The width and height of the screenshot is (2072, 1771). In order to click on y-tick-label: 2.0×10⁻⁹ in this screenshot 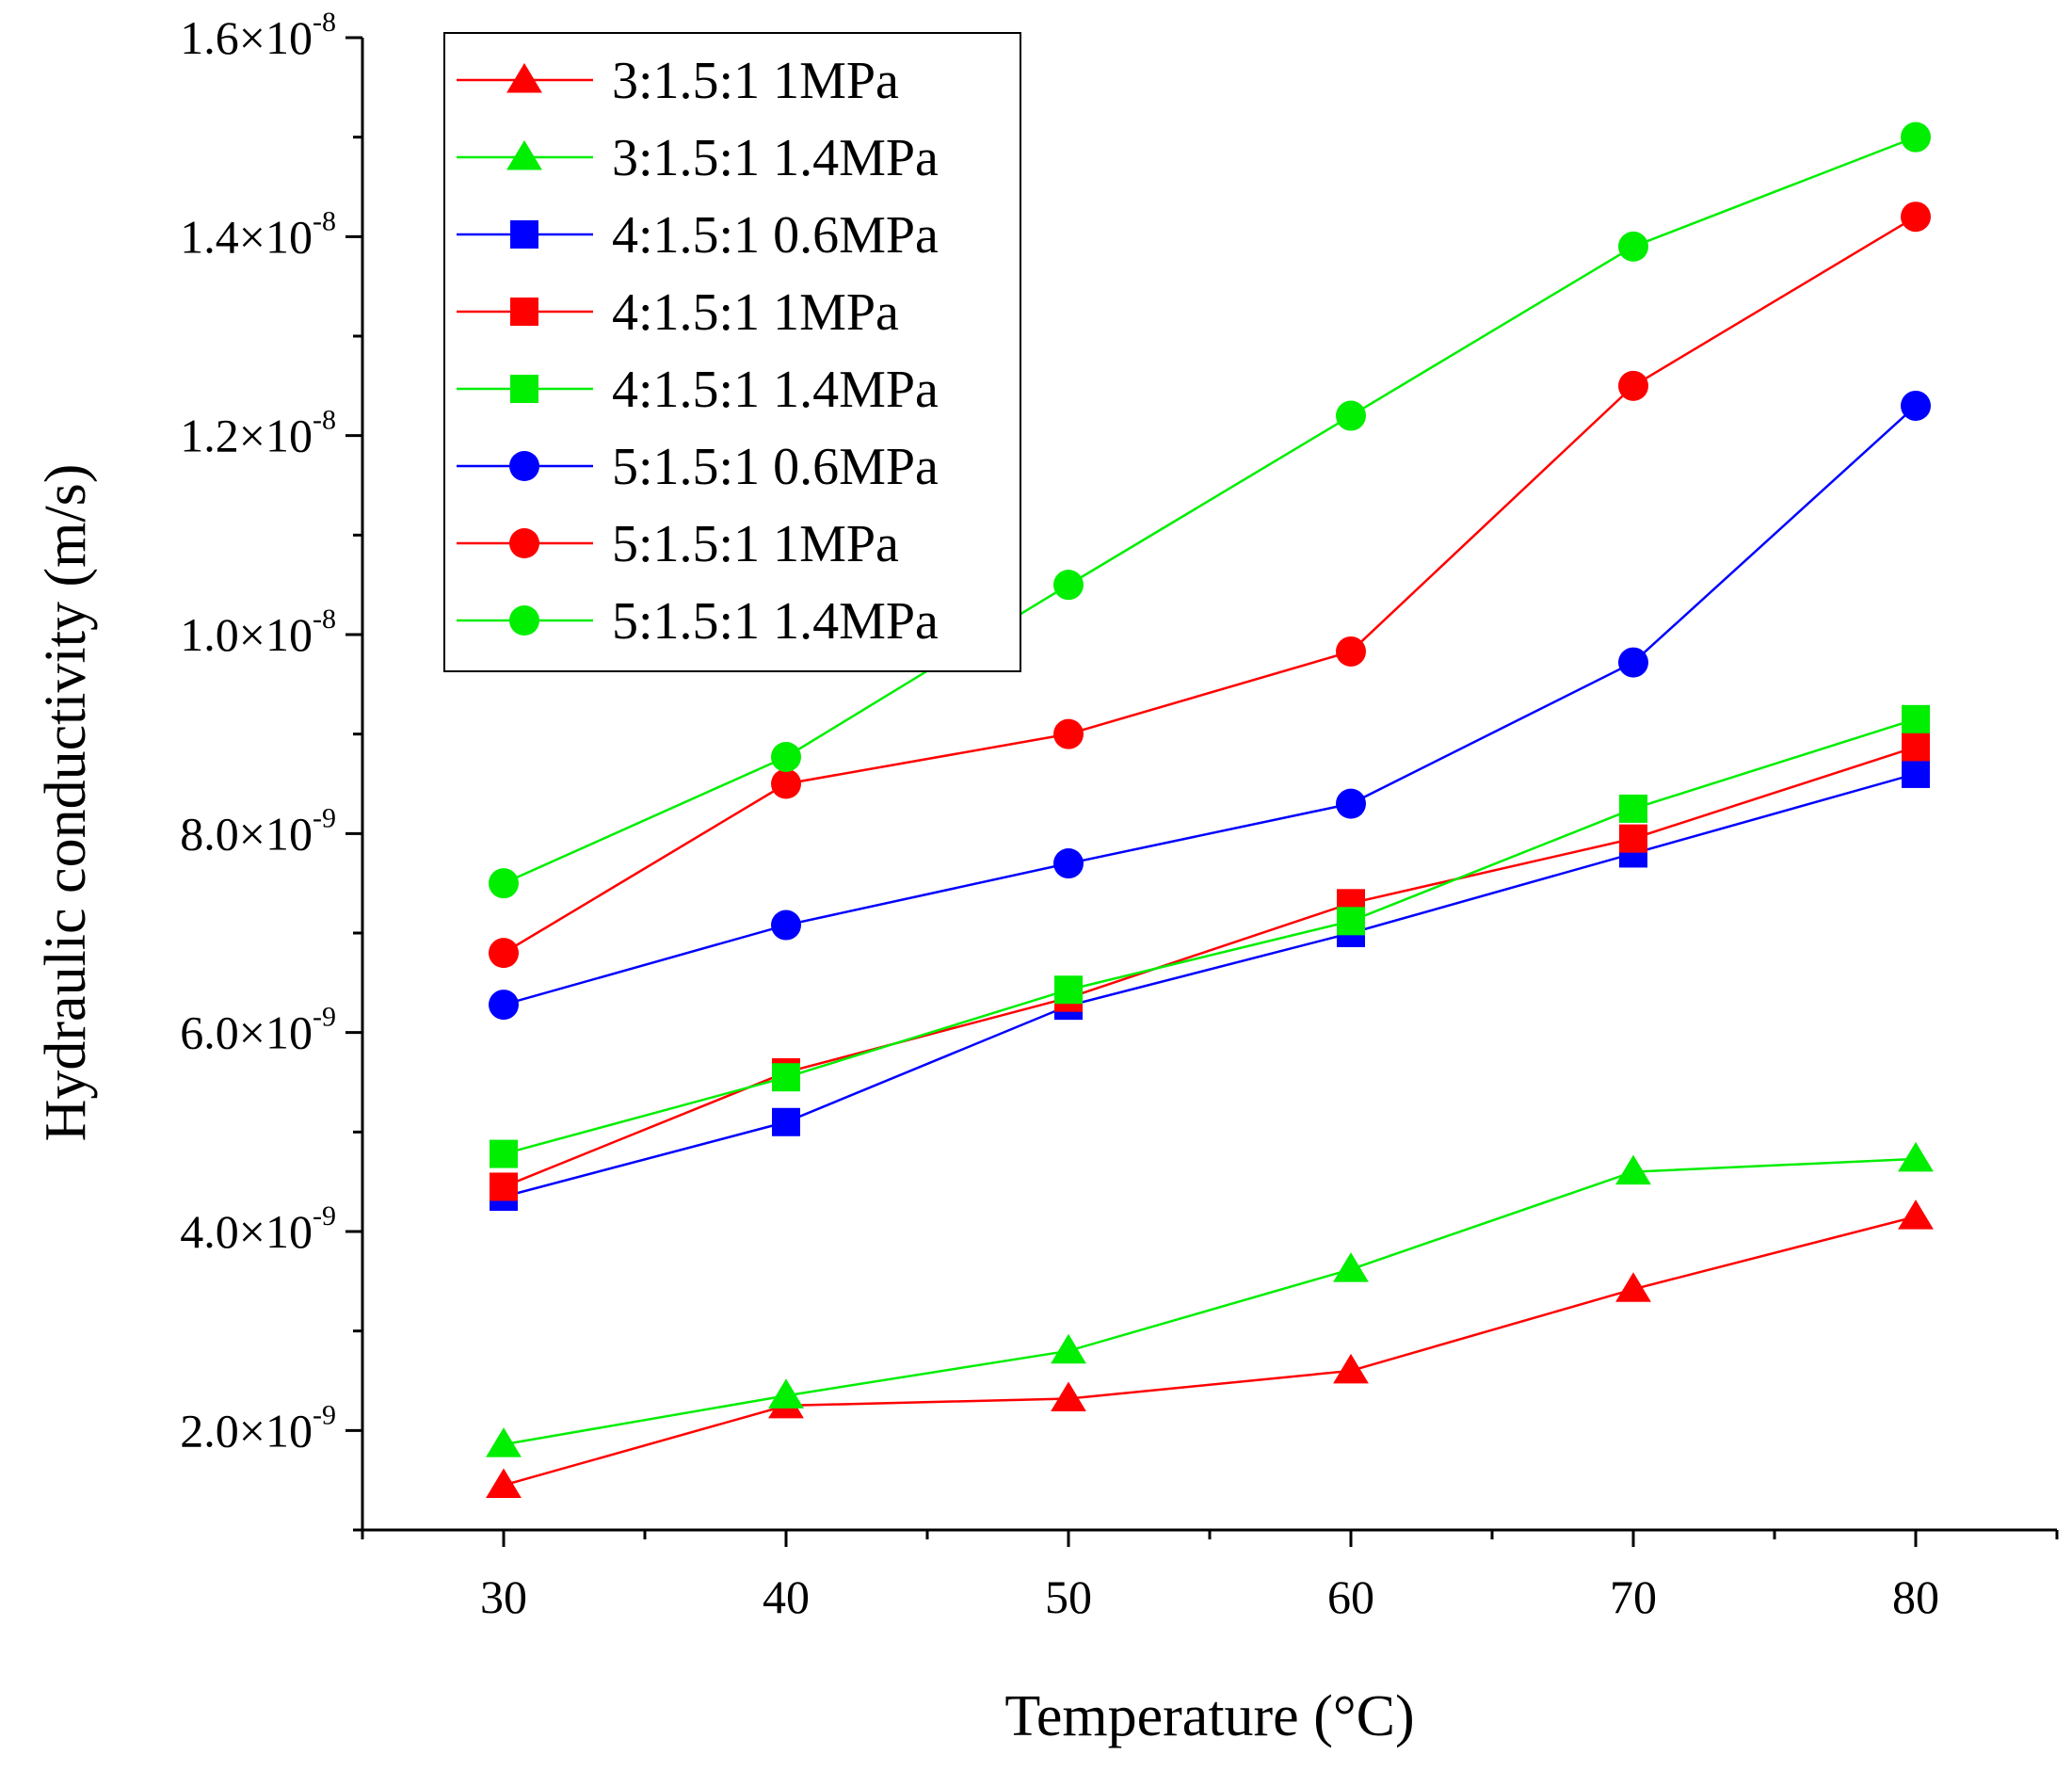, I will do `click(258, 1428)`.